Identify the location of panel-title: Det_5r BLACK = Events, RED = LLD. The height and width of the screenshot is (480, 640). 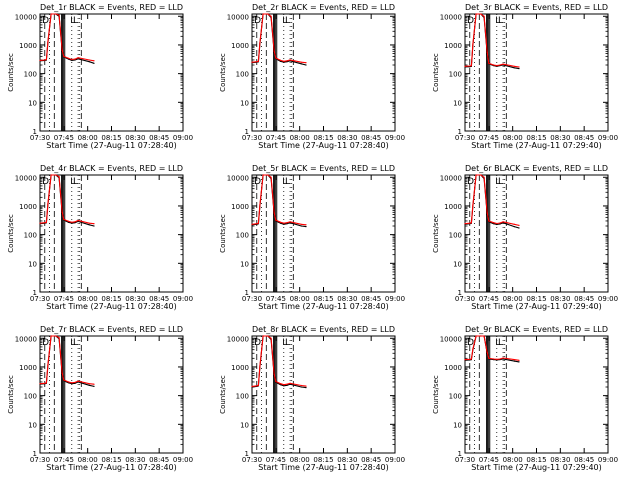
(323, 168).